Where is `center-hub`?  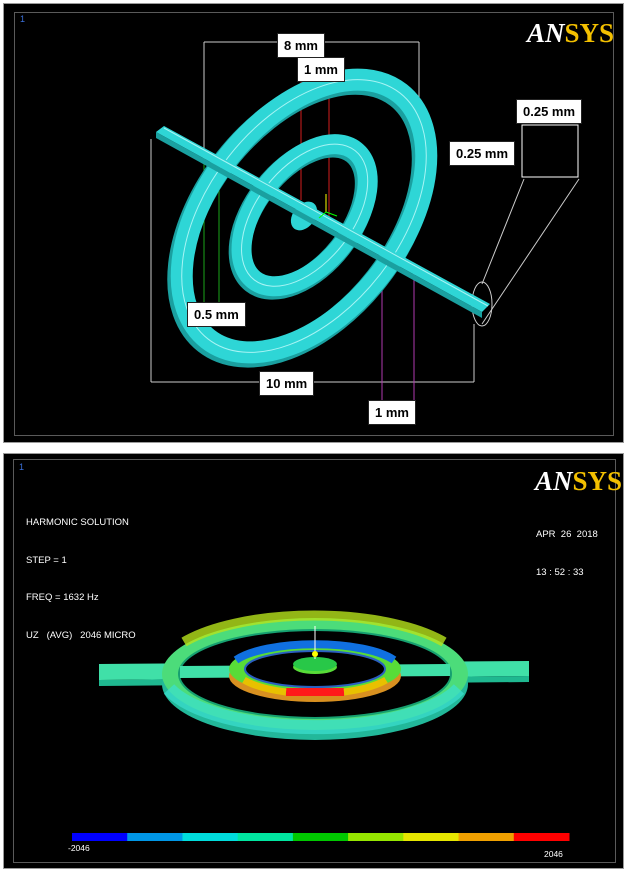
center-hub is located at coordinates (315, 650).